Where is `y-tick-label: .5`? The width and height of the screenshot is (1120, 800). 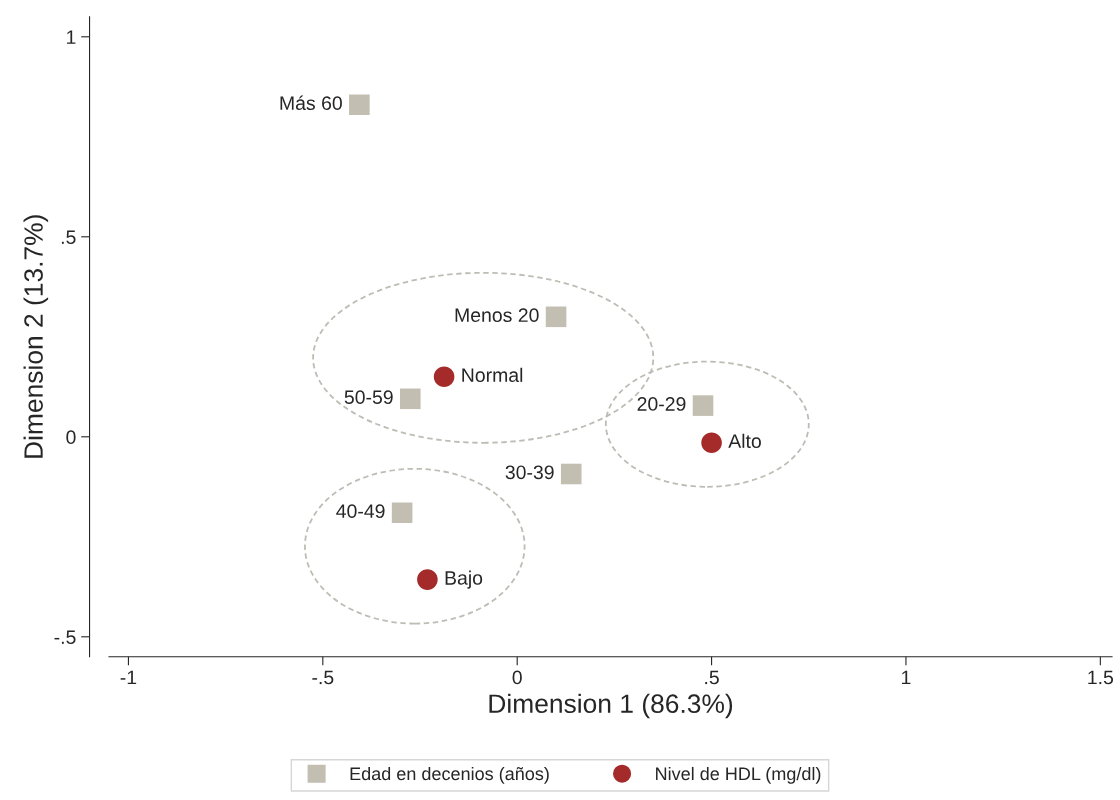
y-tick-label: .5 is located at coordinates (68, 237).